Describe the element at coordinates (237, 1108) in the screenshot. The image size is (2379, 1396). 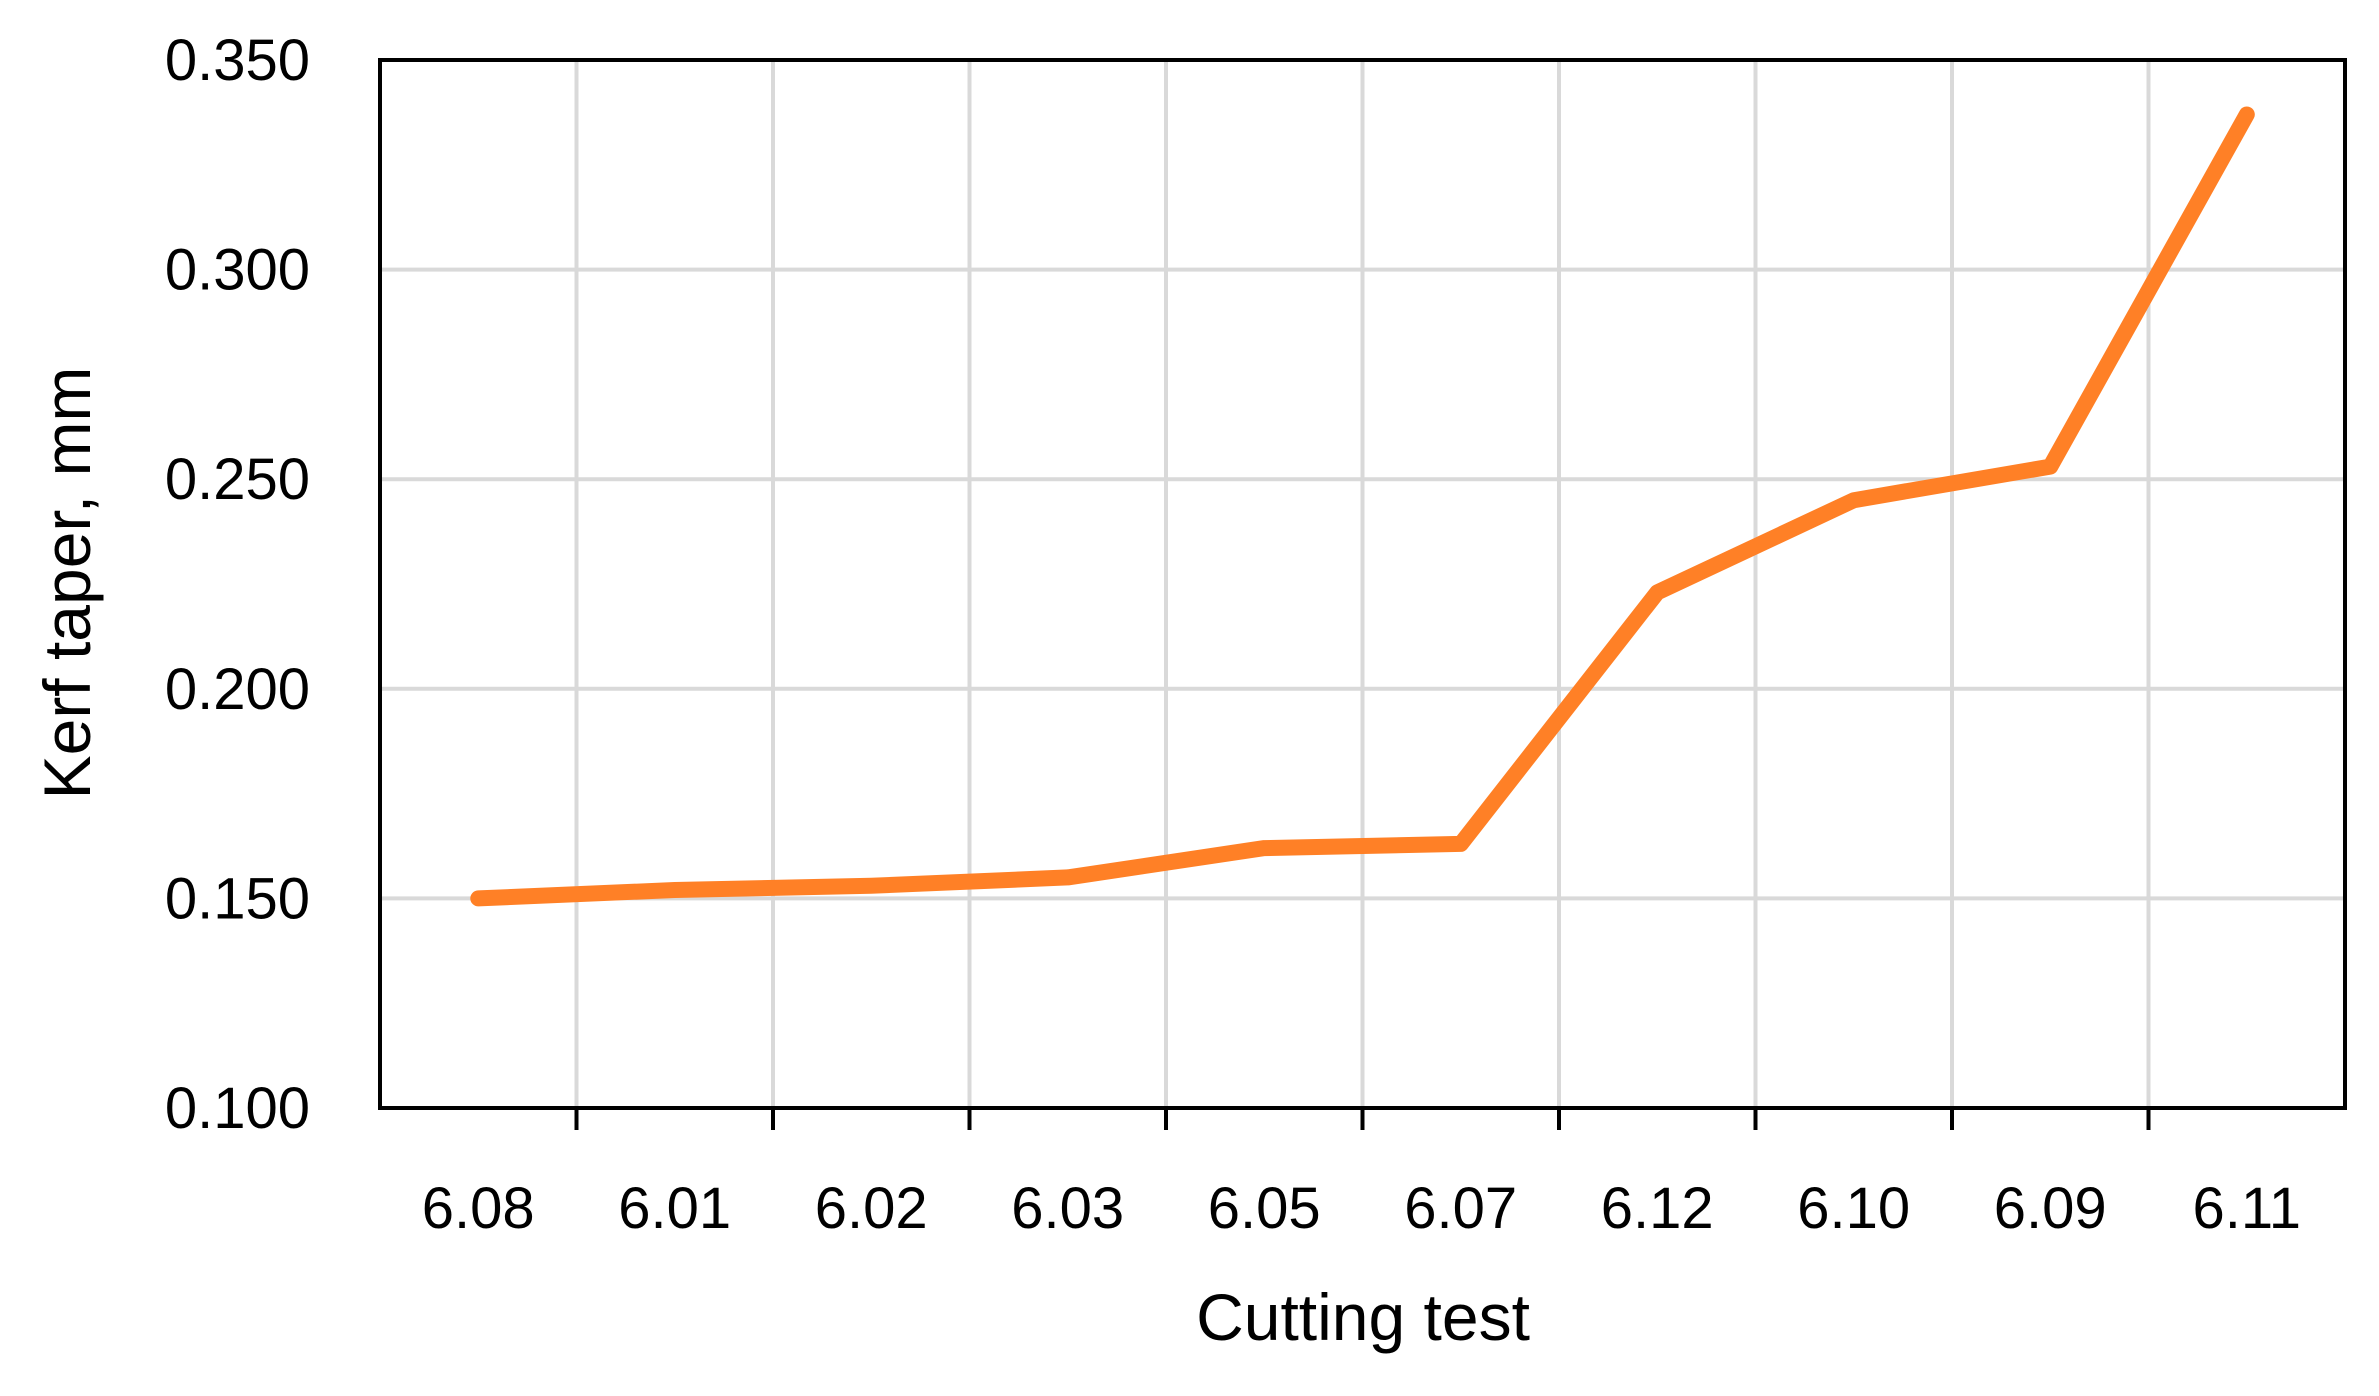
I see `y-tick-label: 0.100` at that location.